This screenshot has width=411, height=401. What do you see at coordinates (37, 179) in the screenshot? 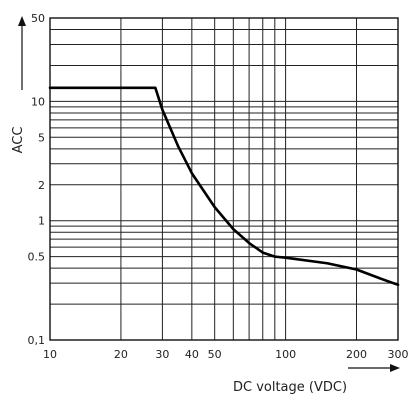
I see `y-tick-labels: 0,1 0.5 1 2 5 10 50` at bounding box center [37, 179].